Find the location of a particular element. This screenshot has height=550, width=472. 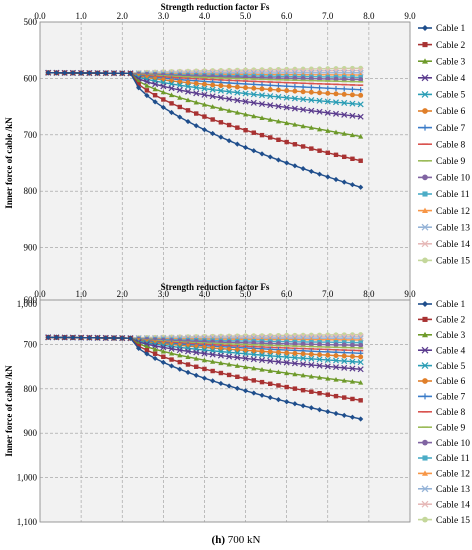

x-tick-label: 3.0 is located at coordinates (164, 294).